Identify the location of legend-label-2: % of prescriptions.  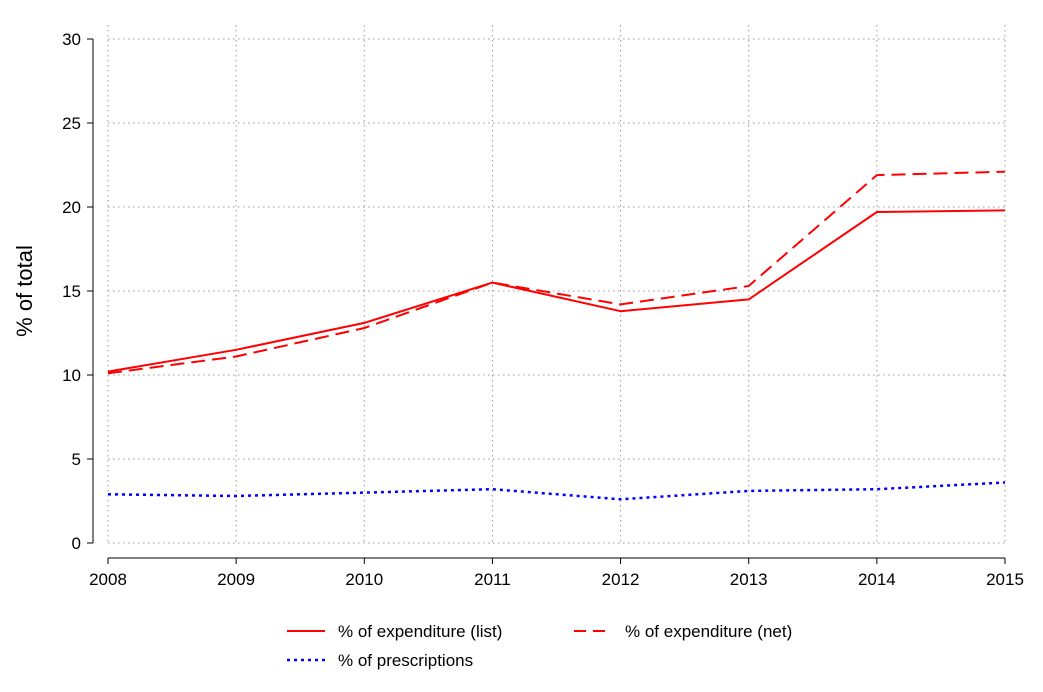
(405, 660).